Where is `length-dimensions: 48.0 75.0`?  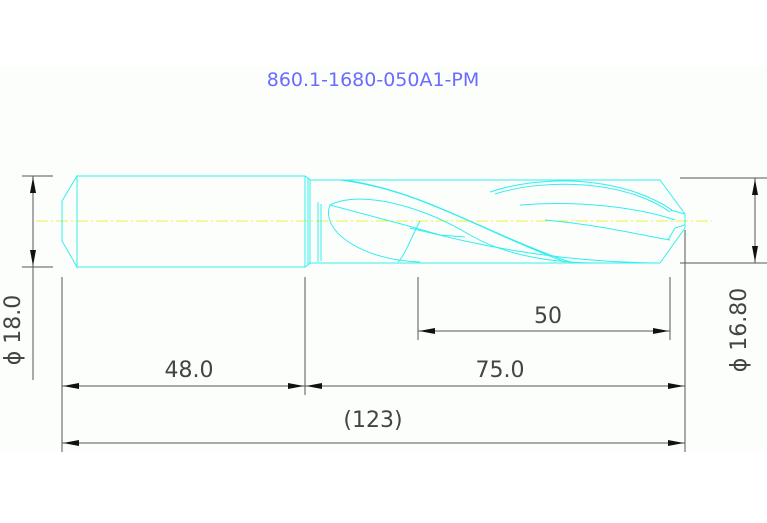
length-dimensions: 48.0 75.0 is located at coordinates (373, 373).